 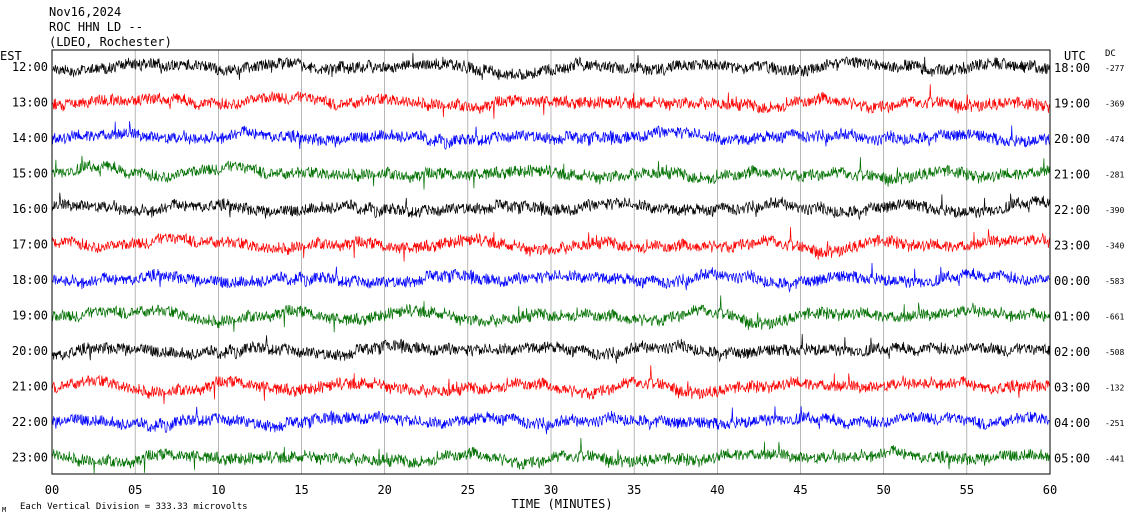 I want to click on x-tick-label: 15, so click(x=301, y=490).